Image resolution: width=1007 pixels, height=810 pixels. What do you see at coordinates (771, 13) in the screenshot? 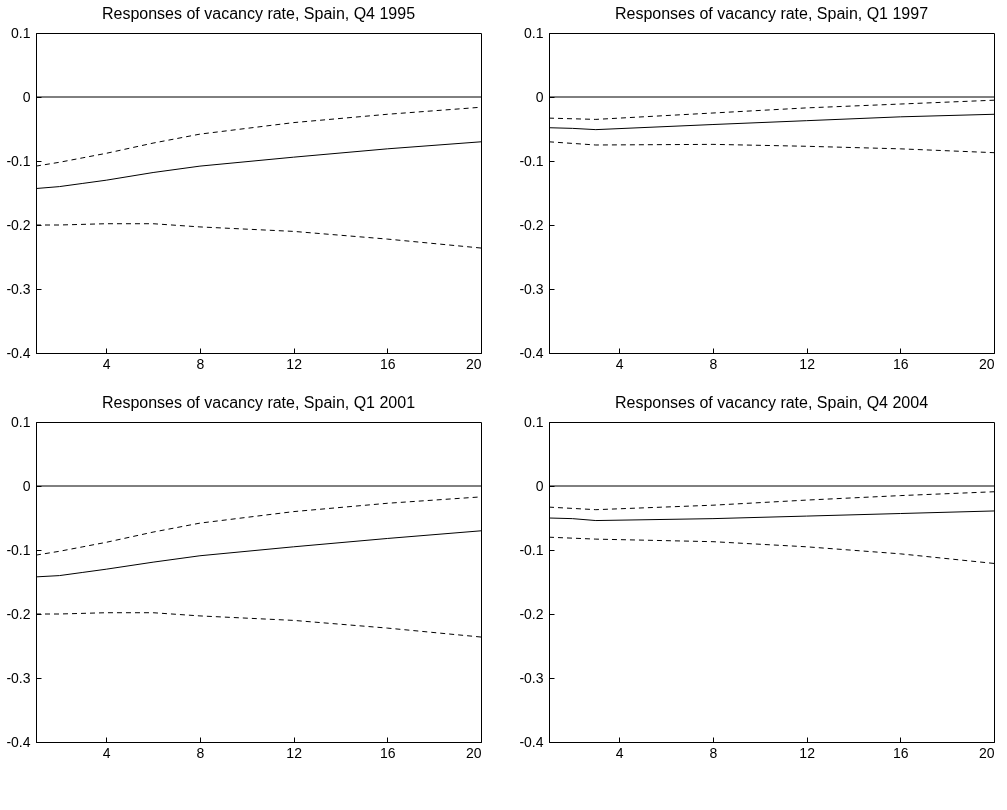
I see `chart-title: Responses of vacancy rate, Spain, Q1 1997` at bounding box center [771, 13].